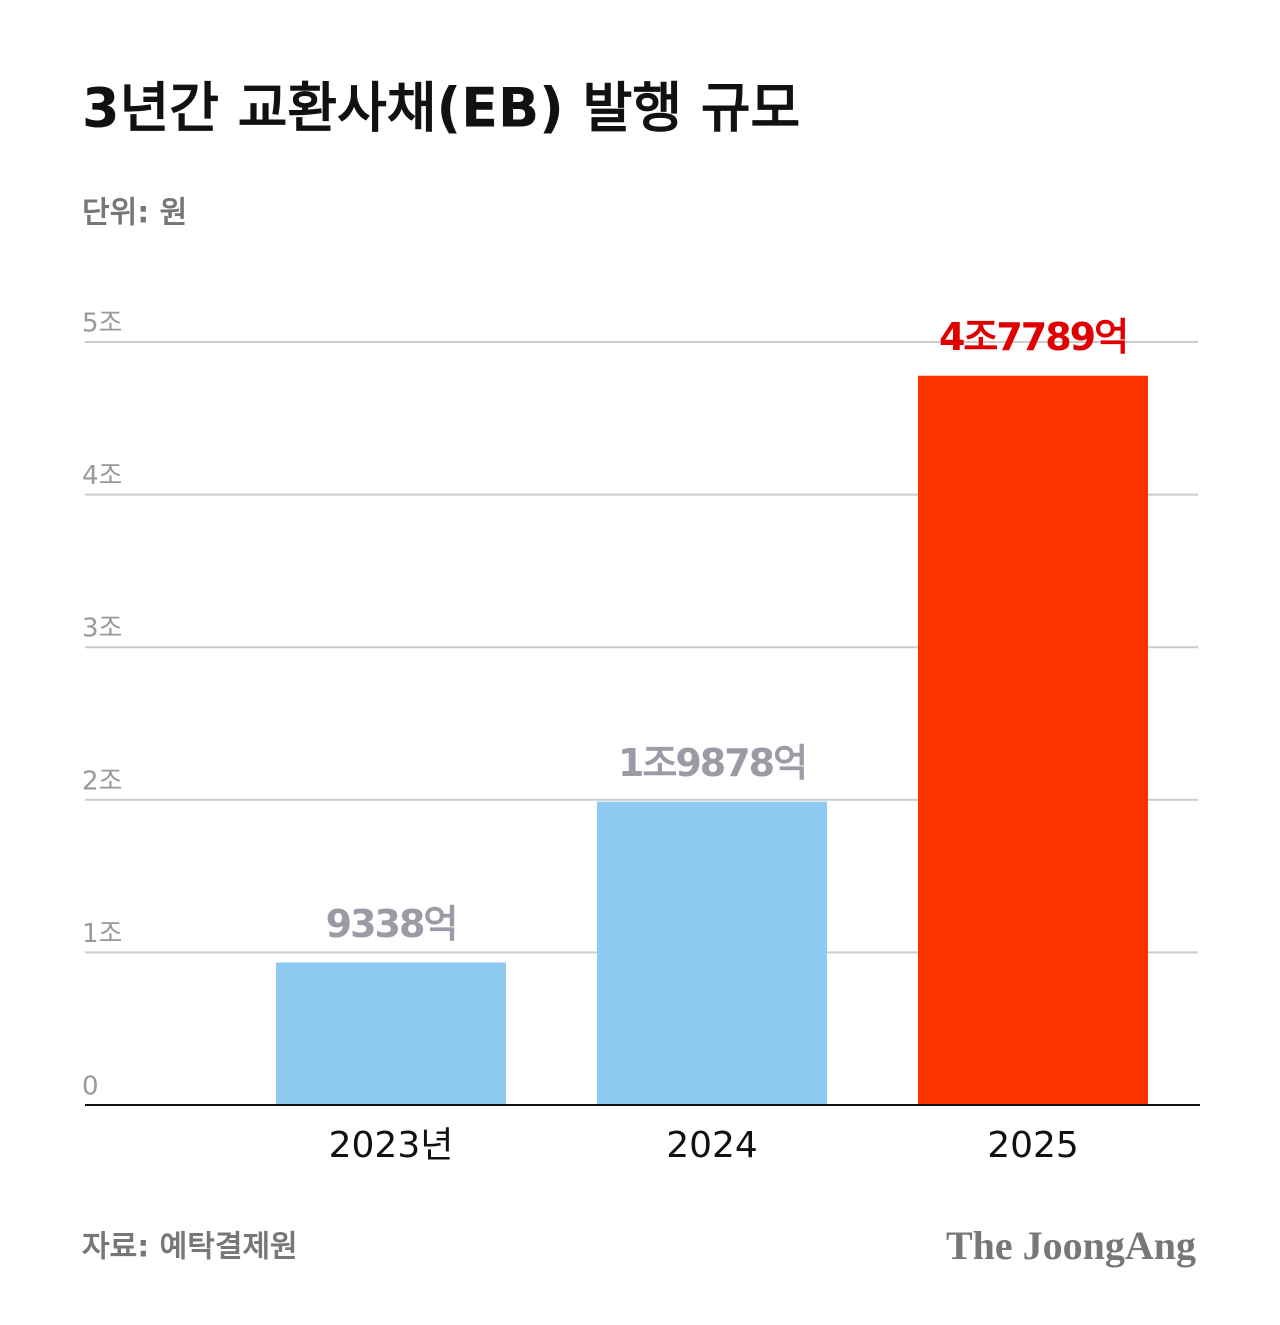 The height and width of the screenshot is (1325, 1280). I want to click on y-tick-label: 1조, so click(102, 934).